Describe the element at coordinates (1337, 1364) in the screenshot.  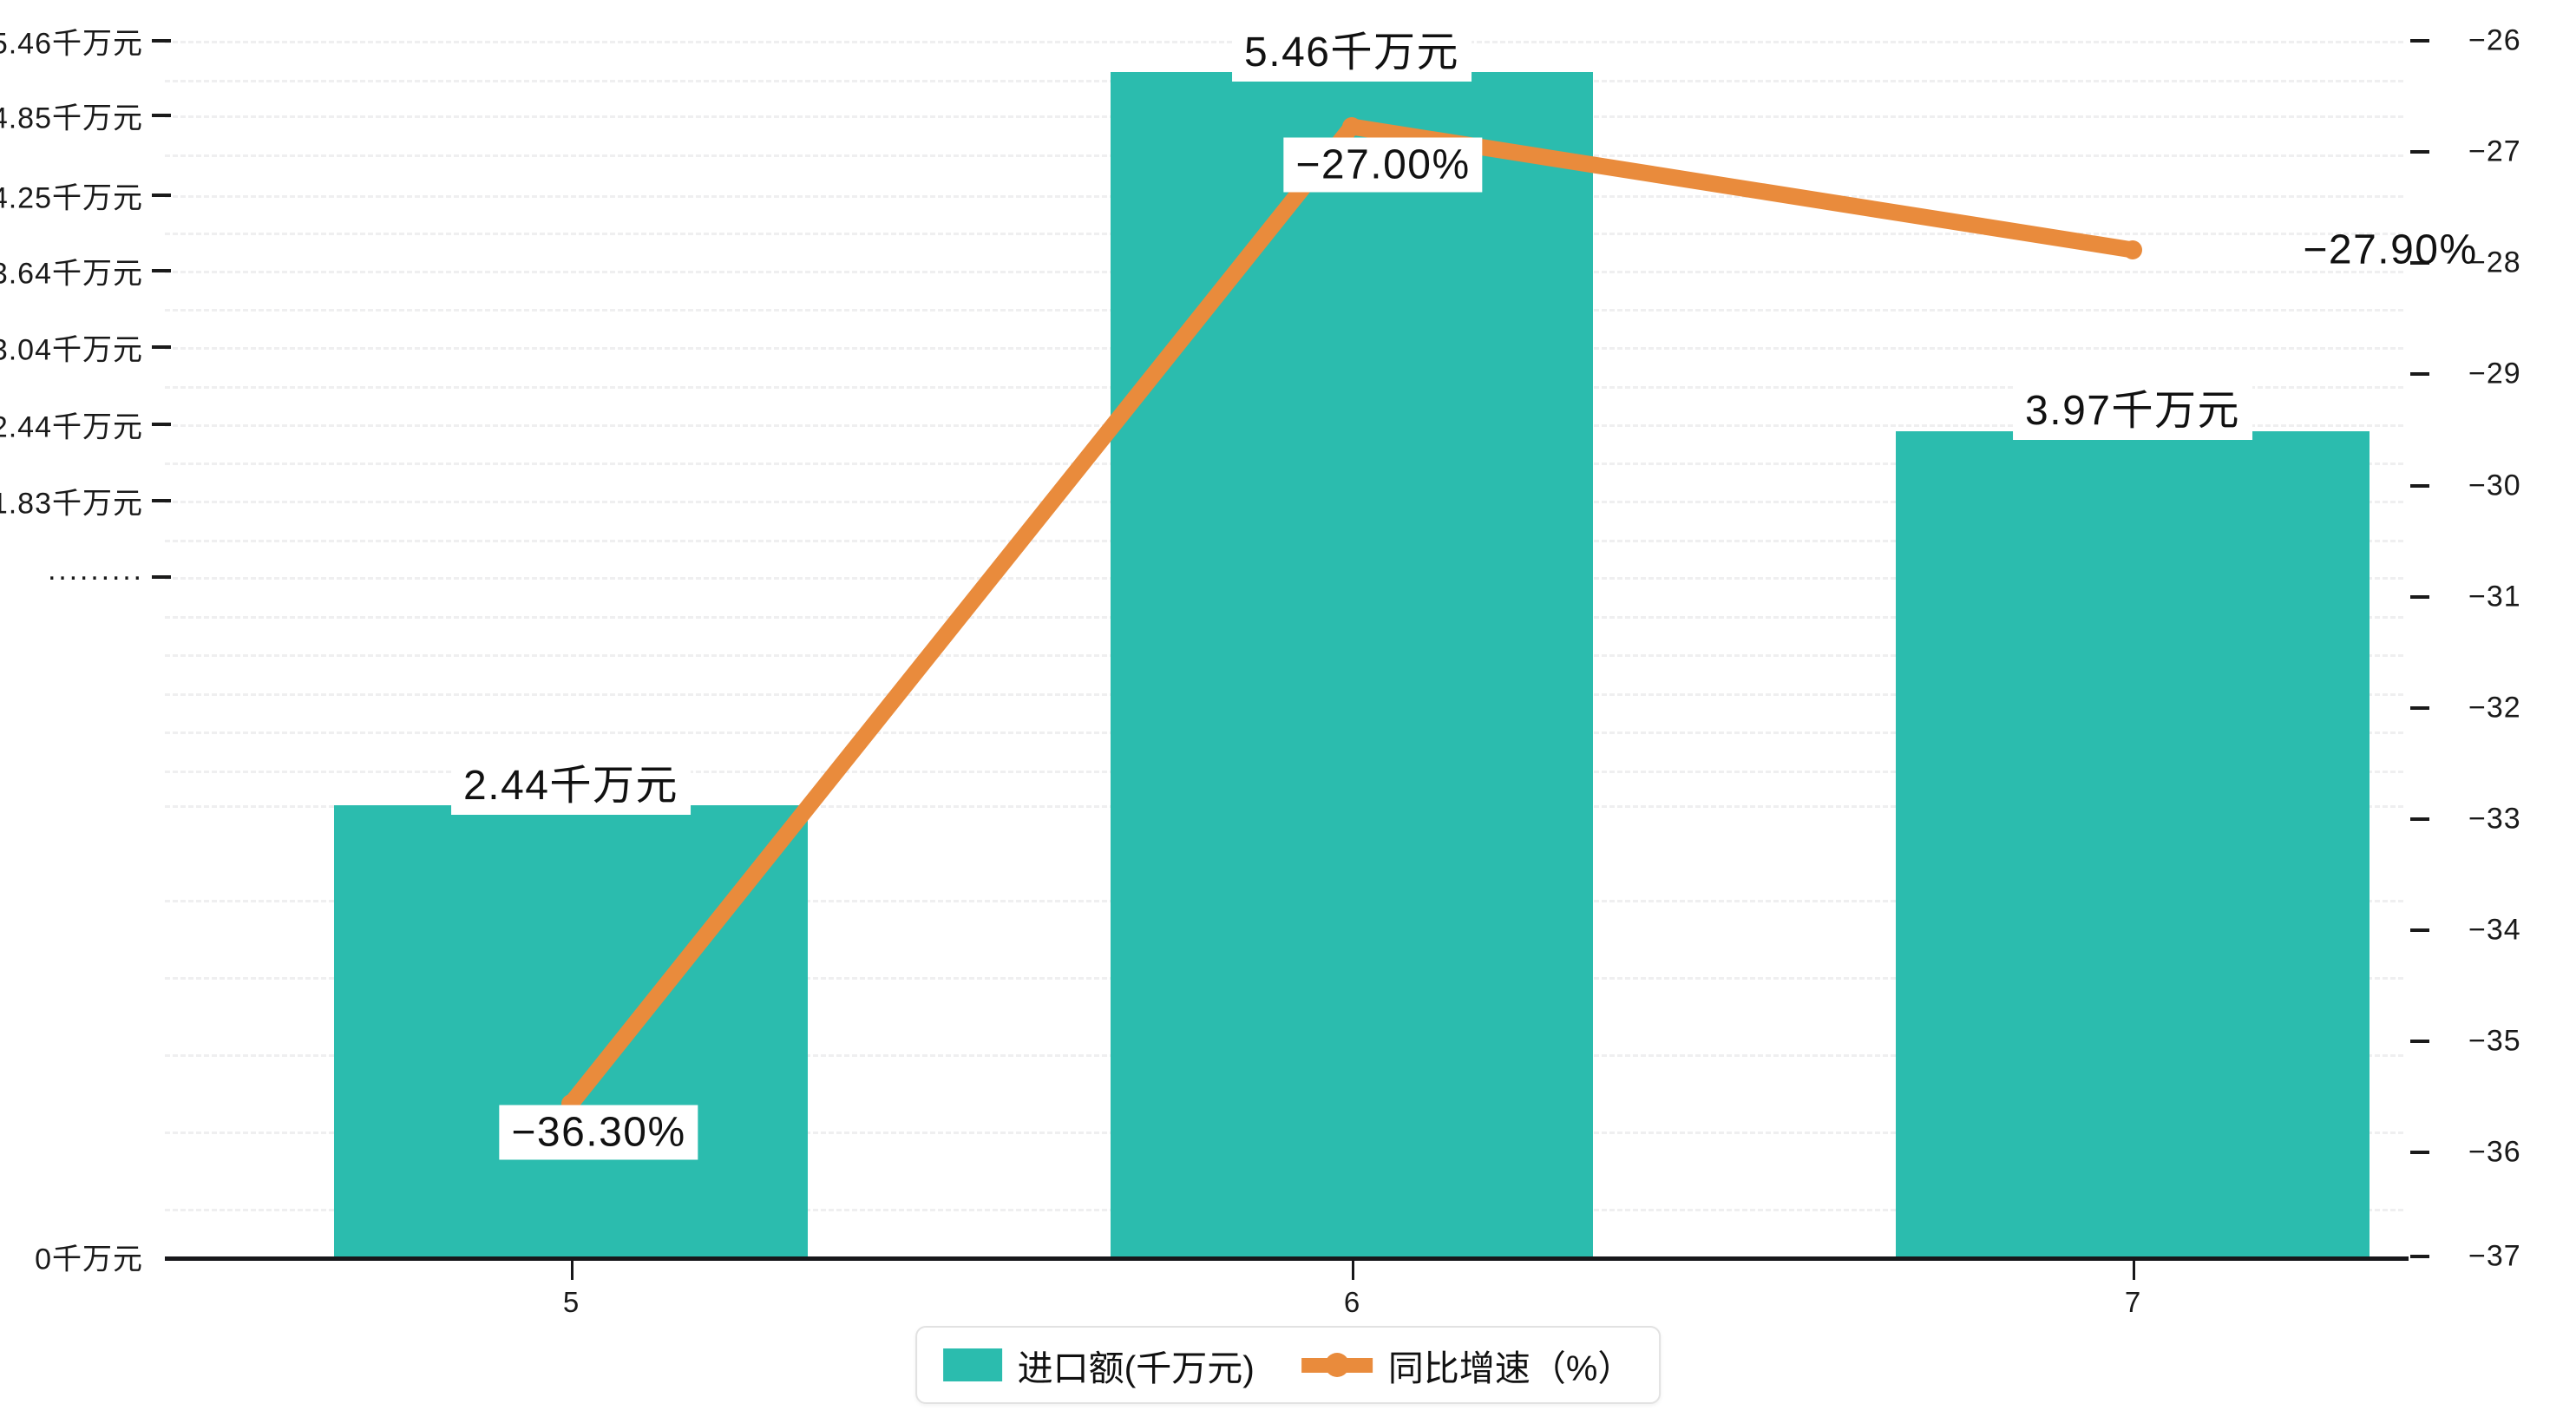
I see `legend-line-swatch-icon` at that location.